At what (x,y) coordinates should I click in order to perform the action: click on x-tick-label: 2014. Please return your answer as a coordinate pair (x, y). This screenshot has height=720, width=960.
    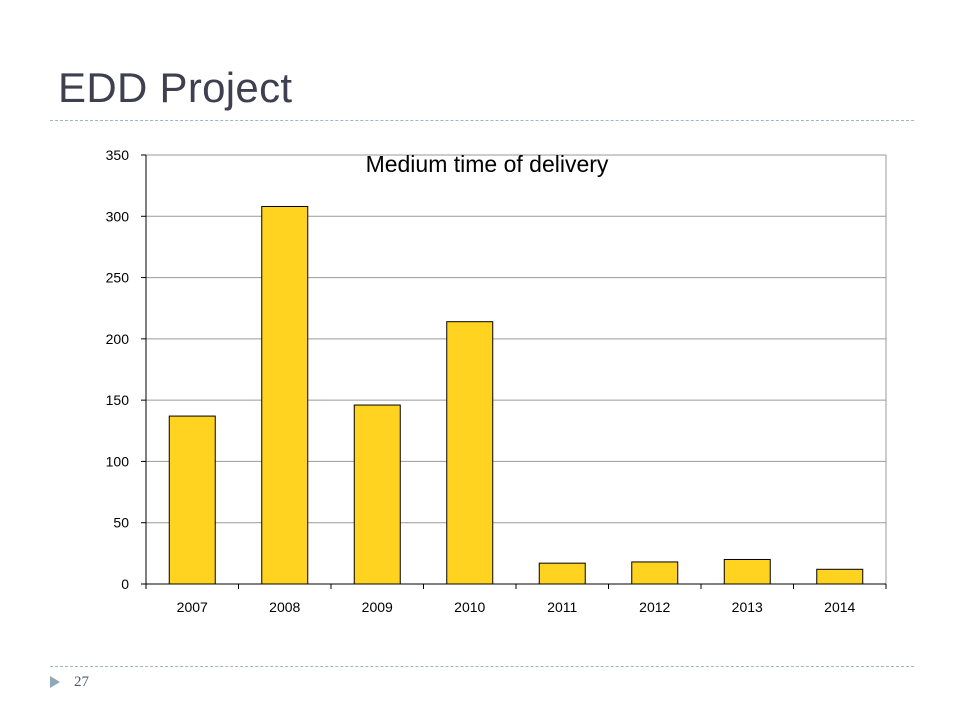
    Looking at the image, I should click on (839, 607).